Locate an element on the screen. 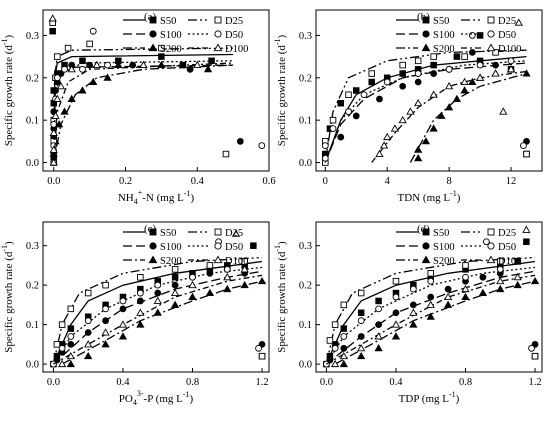 This screenshot has width=550, height=421. x-tick-label: 8 is located at coordinates (448, 181).